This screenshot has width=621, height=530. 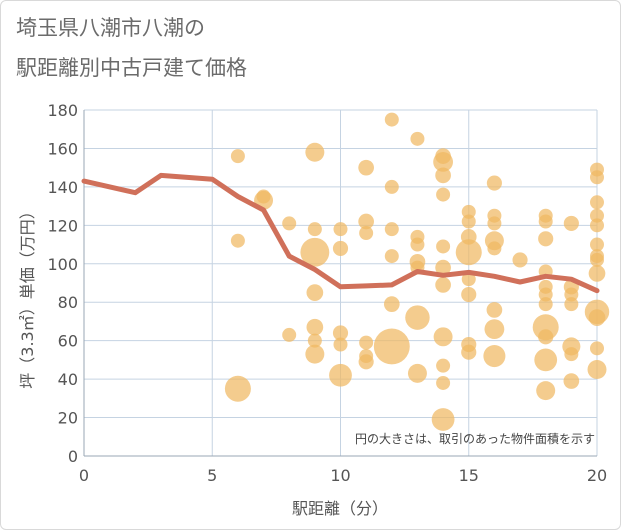 I want to click on bubble-size-note: 円の大きさは、取引のあった物件面積を示す, so click(x=475, y=438).